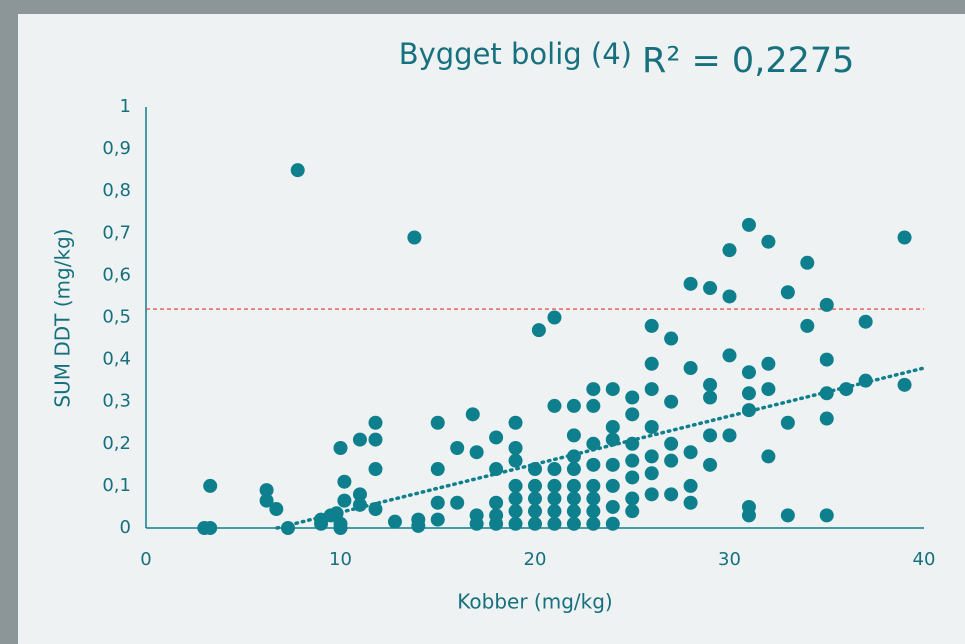 This screenshot has width=965, height=644. What do you see at coordinates (340, 559) in the screenshot?
I see `x-tick-label: 10` at bounding box center [340, 559].